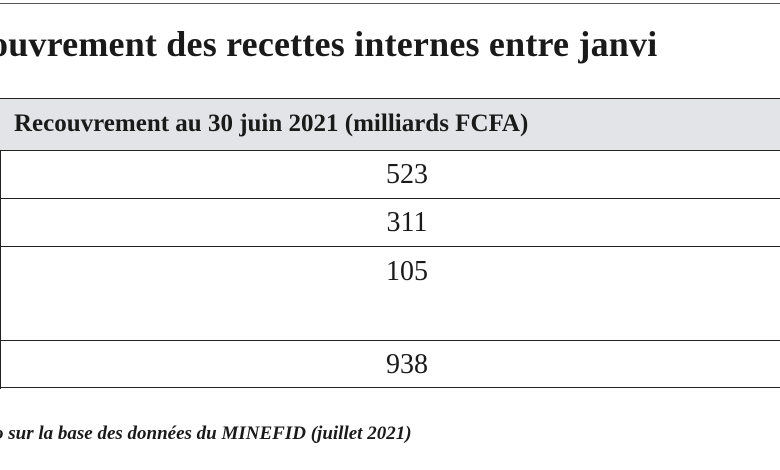 The width and height of the screenshot is (780, 470). Describe the element at coordinates (0, 243) in the screenshot. I see `table-left-border` at that location.